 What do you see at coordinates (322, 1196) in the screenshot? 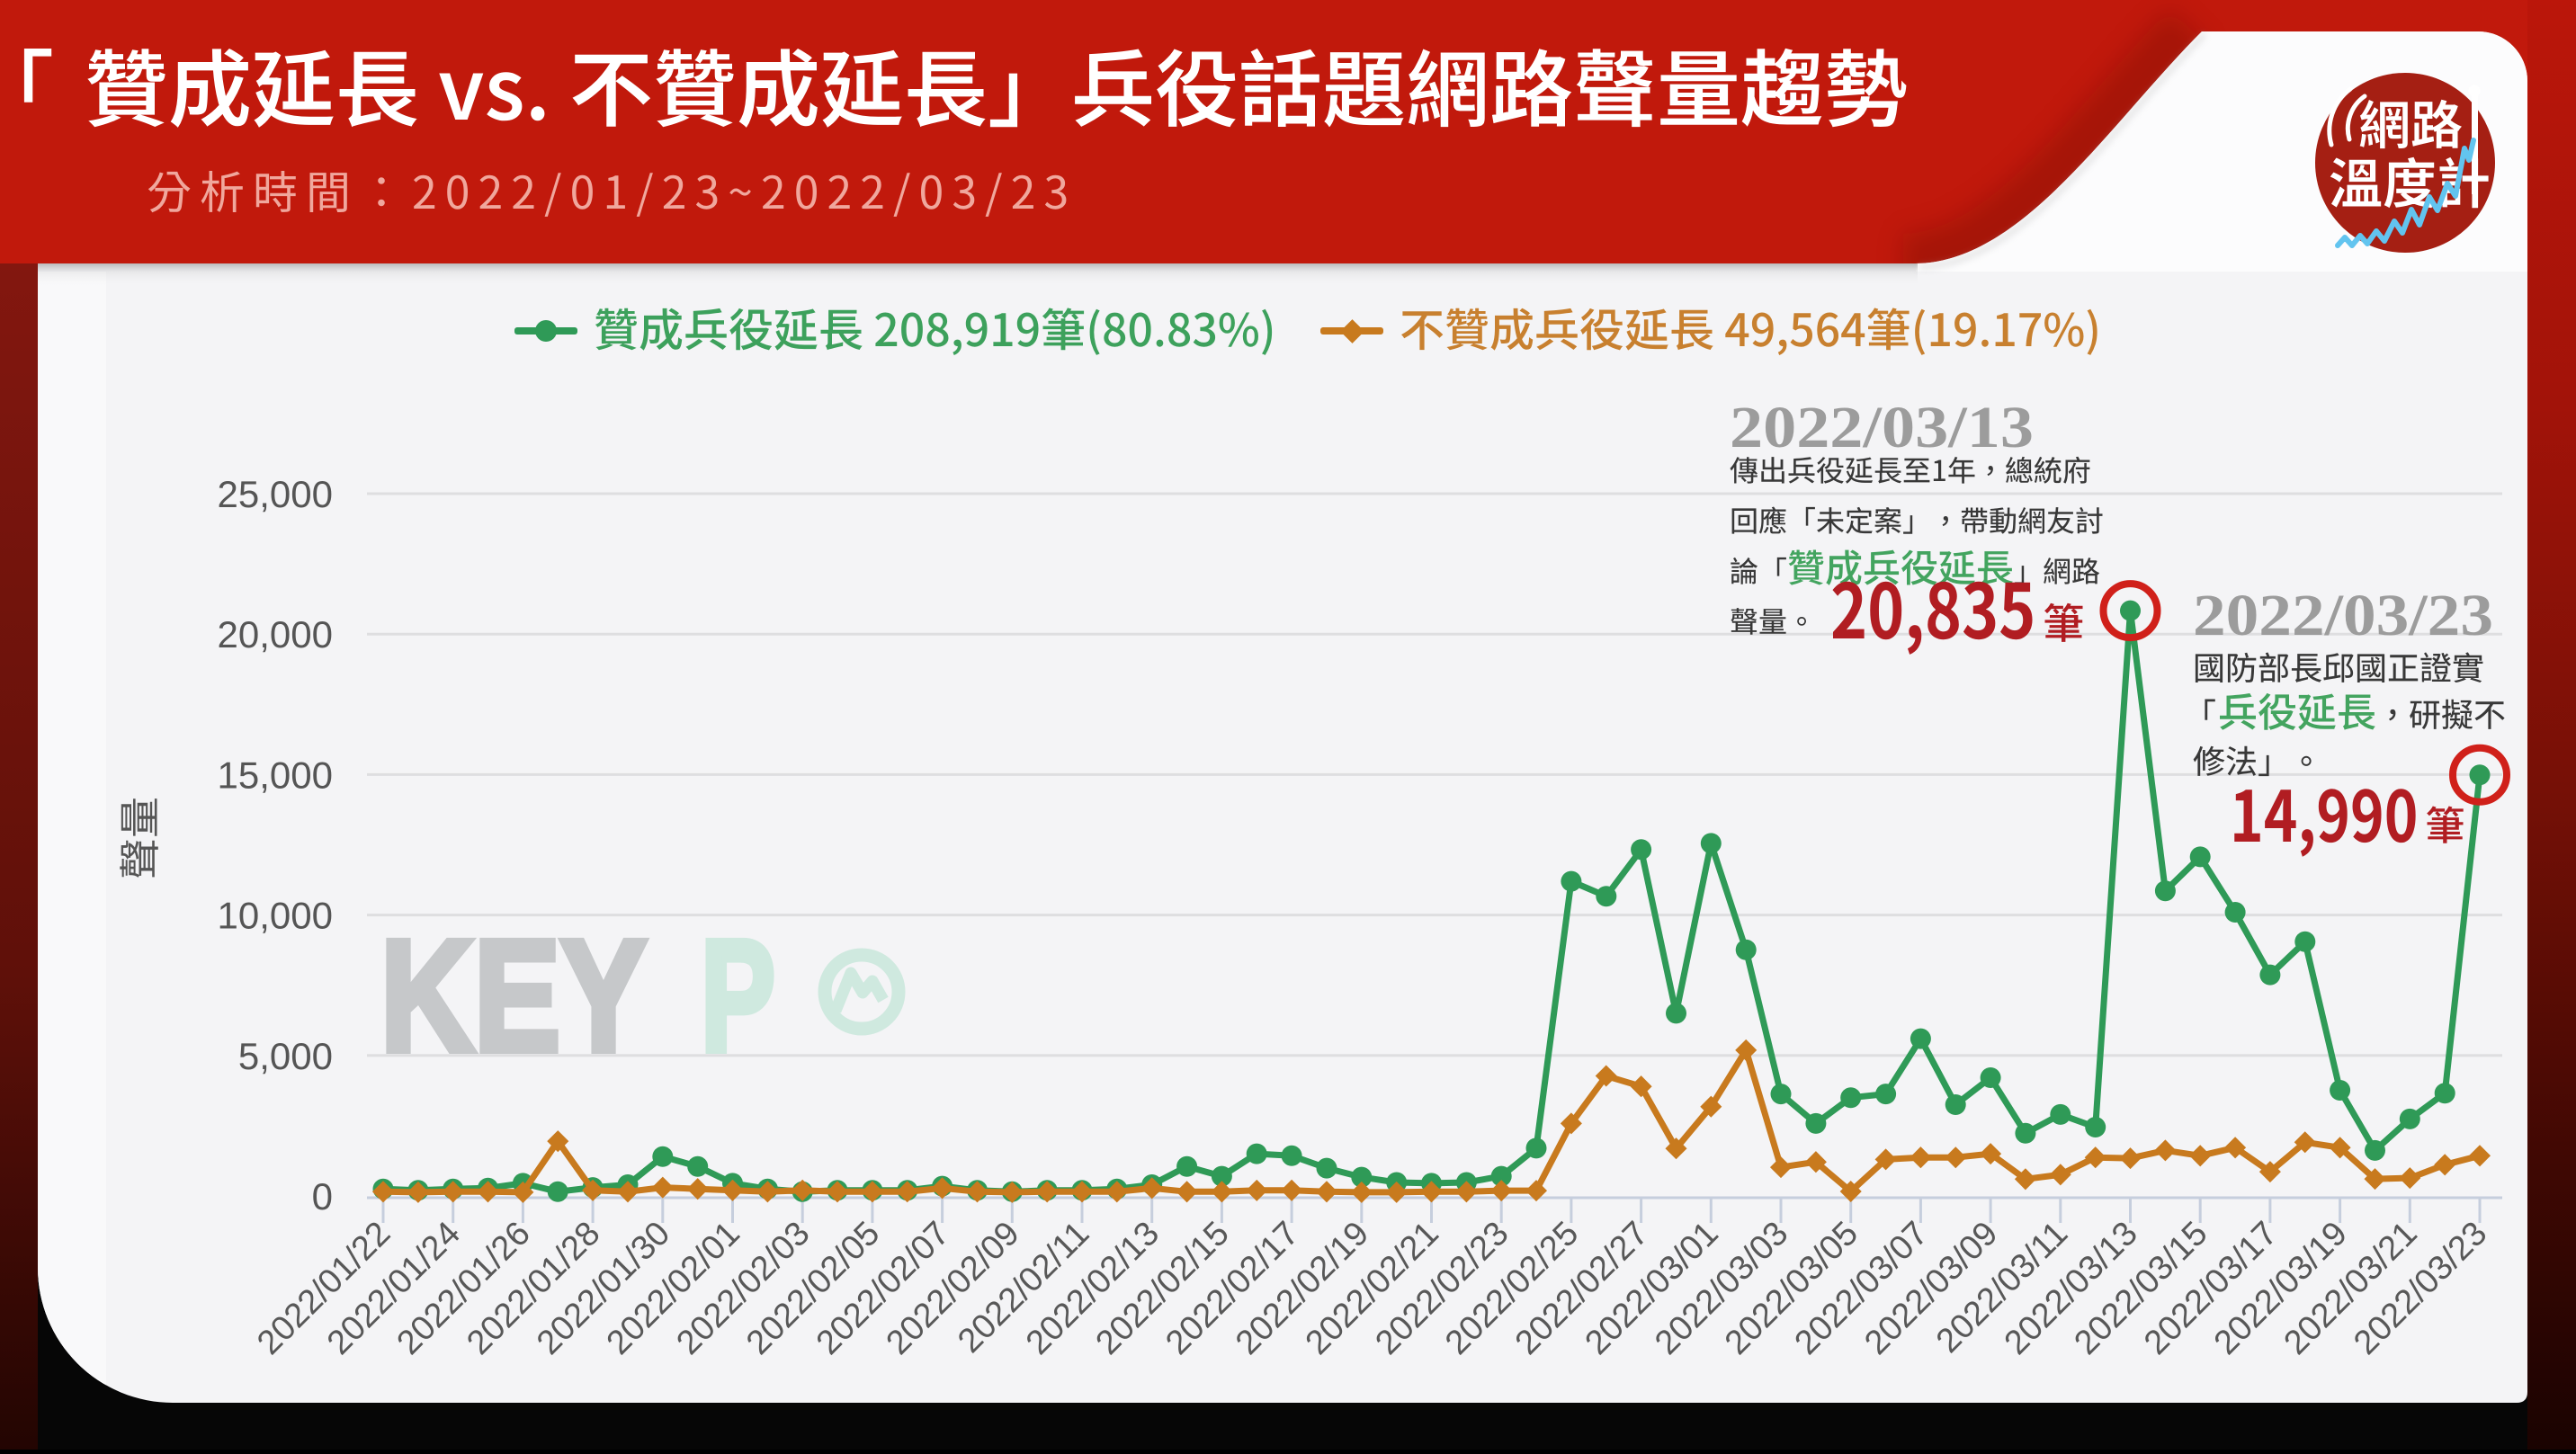
I see `svg-text: 0` at bounding box center [322, 1196].